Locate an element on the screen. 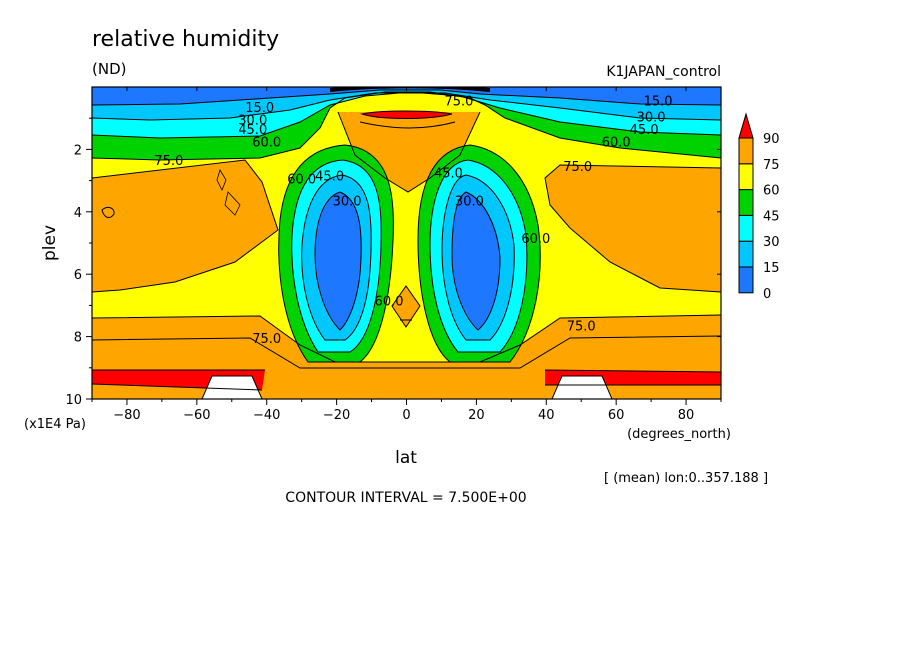 Image resolution: width=904 pixels, height=654 pixels. x-tick-label: 0 is located at coordinates (406, 415).